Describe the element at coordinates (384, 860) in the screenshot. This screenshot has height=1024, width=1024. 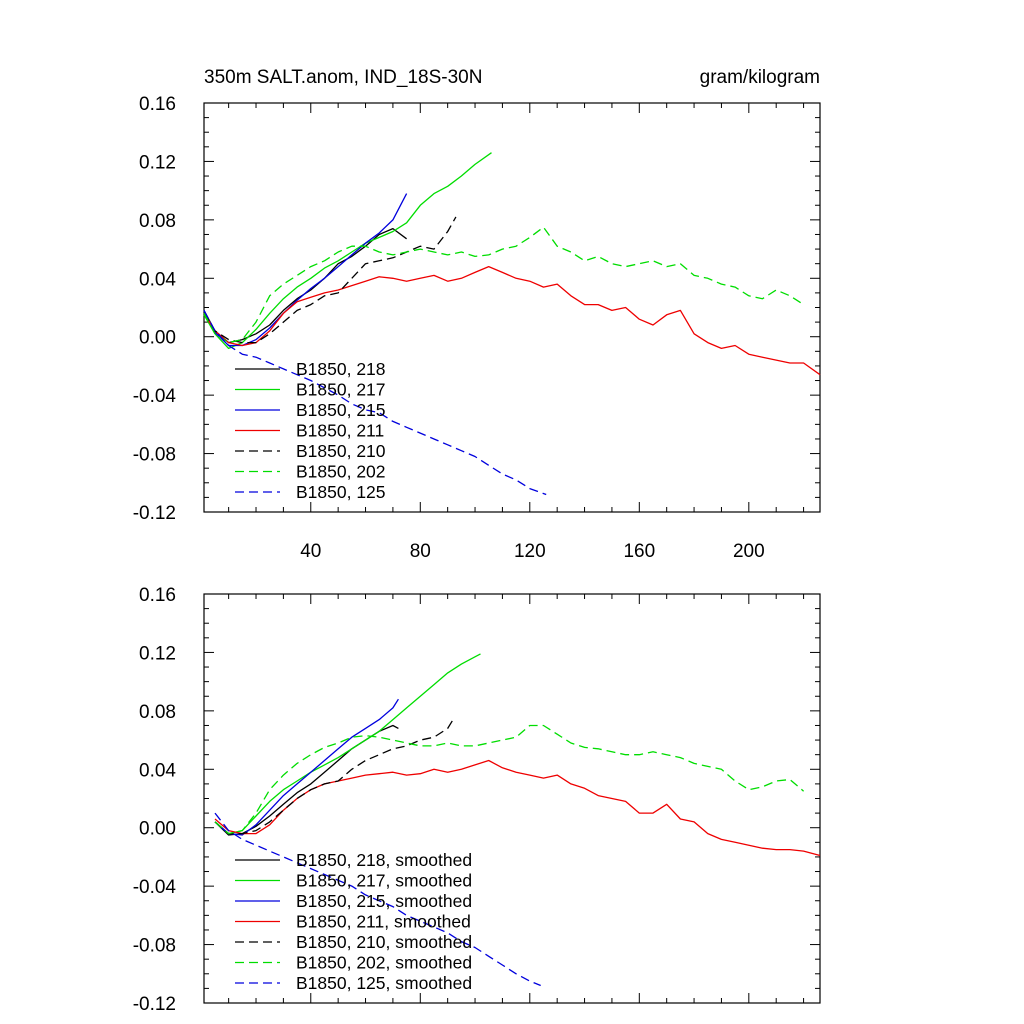
I see `legend-label: B1850, 218, smoothed` at that location.